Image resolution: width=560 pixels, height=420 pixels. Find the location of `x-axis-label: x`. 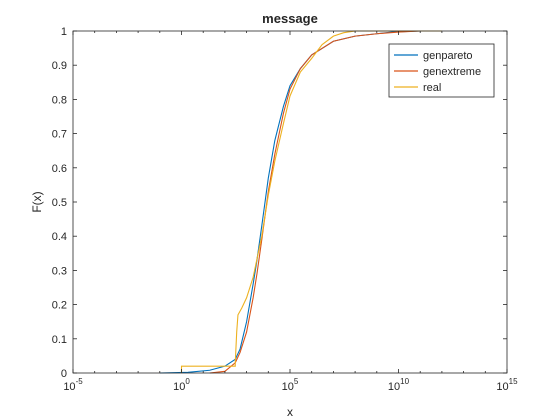

x-axis-label: x is located at coordinates (290, 412).